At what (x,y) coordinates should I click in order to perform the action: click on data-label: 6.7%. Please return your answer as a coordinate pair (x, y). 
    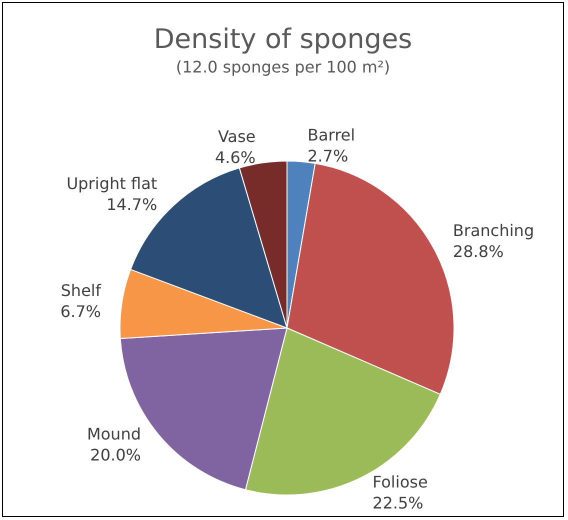
    Looking at the image, I should click on (80, 312).